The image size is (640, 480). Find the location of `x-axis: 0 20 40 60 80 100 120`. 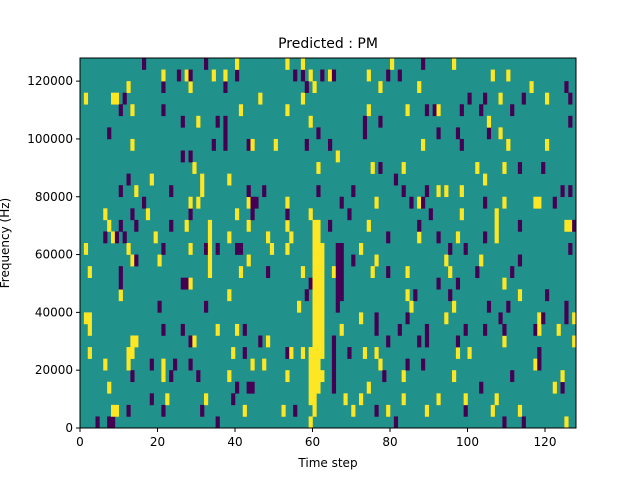

x-axis: 0 20 40 60 80 100 120 is located at coordinates (316, 438).